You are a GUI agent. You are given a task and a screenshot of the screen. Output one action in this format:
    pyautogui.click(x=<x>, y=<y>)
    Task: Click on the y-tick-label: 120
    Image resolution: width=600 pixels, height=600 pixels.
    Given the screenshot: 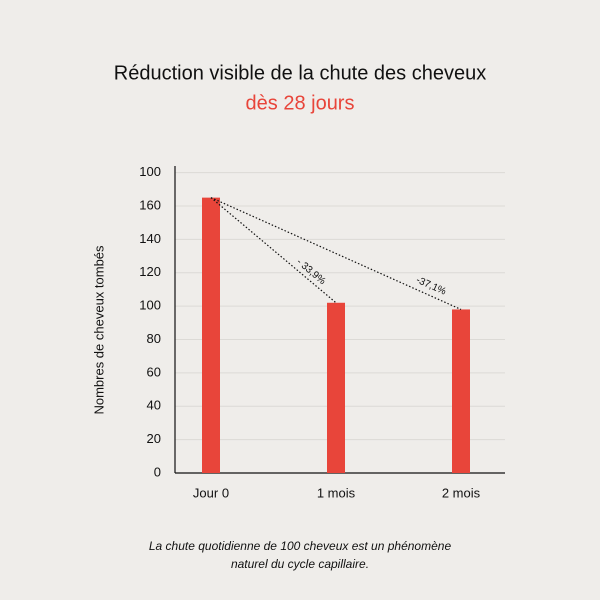 What is the action you would take?
    pyautogui.click(x=150, y=271)
    